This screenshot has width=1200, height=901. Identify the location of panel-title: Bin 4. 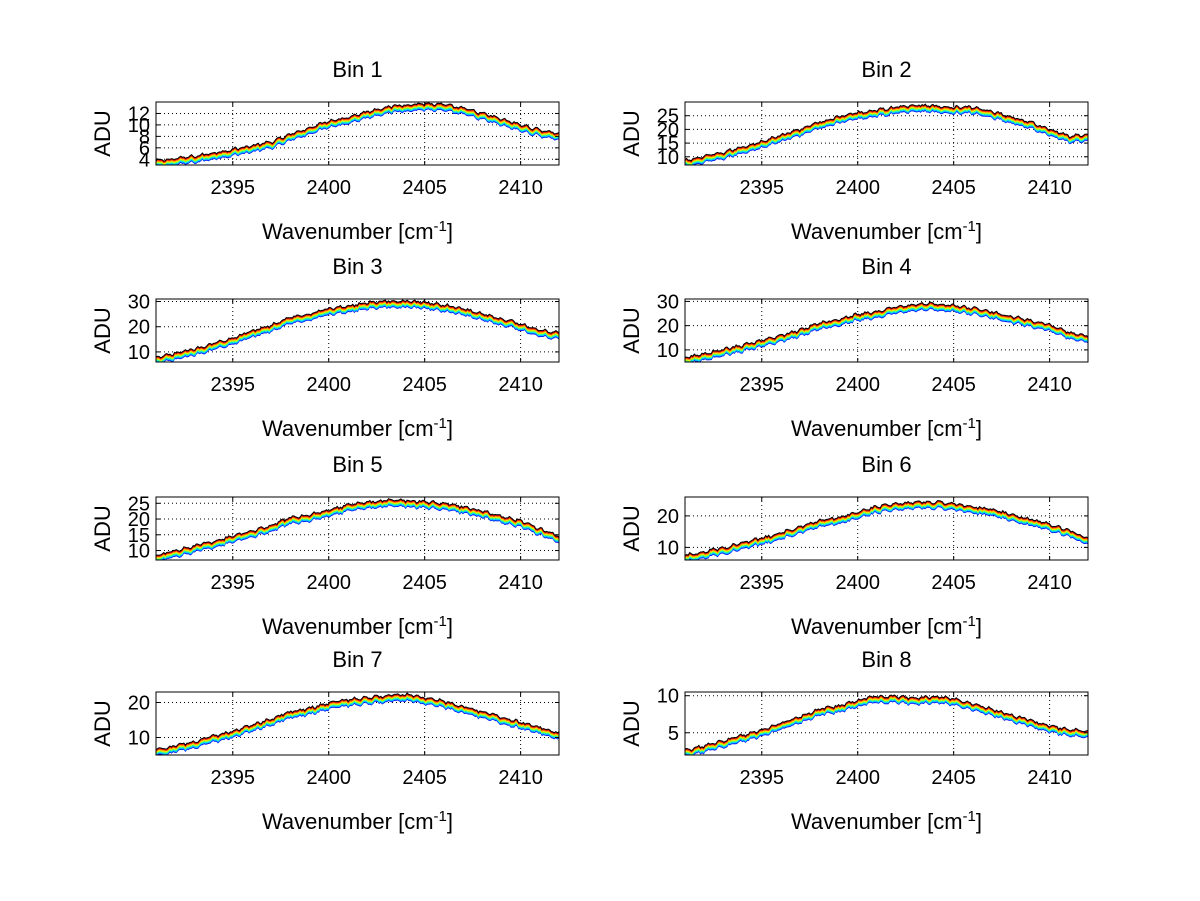
(886, 266).